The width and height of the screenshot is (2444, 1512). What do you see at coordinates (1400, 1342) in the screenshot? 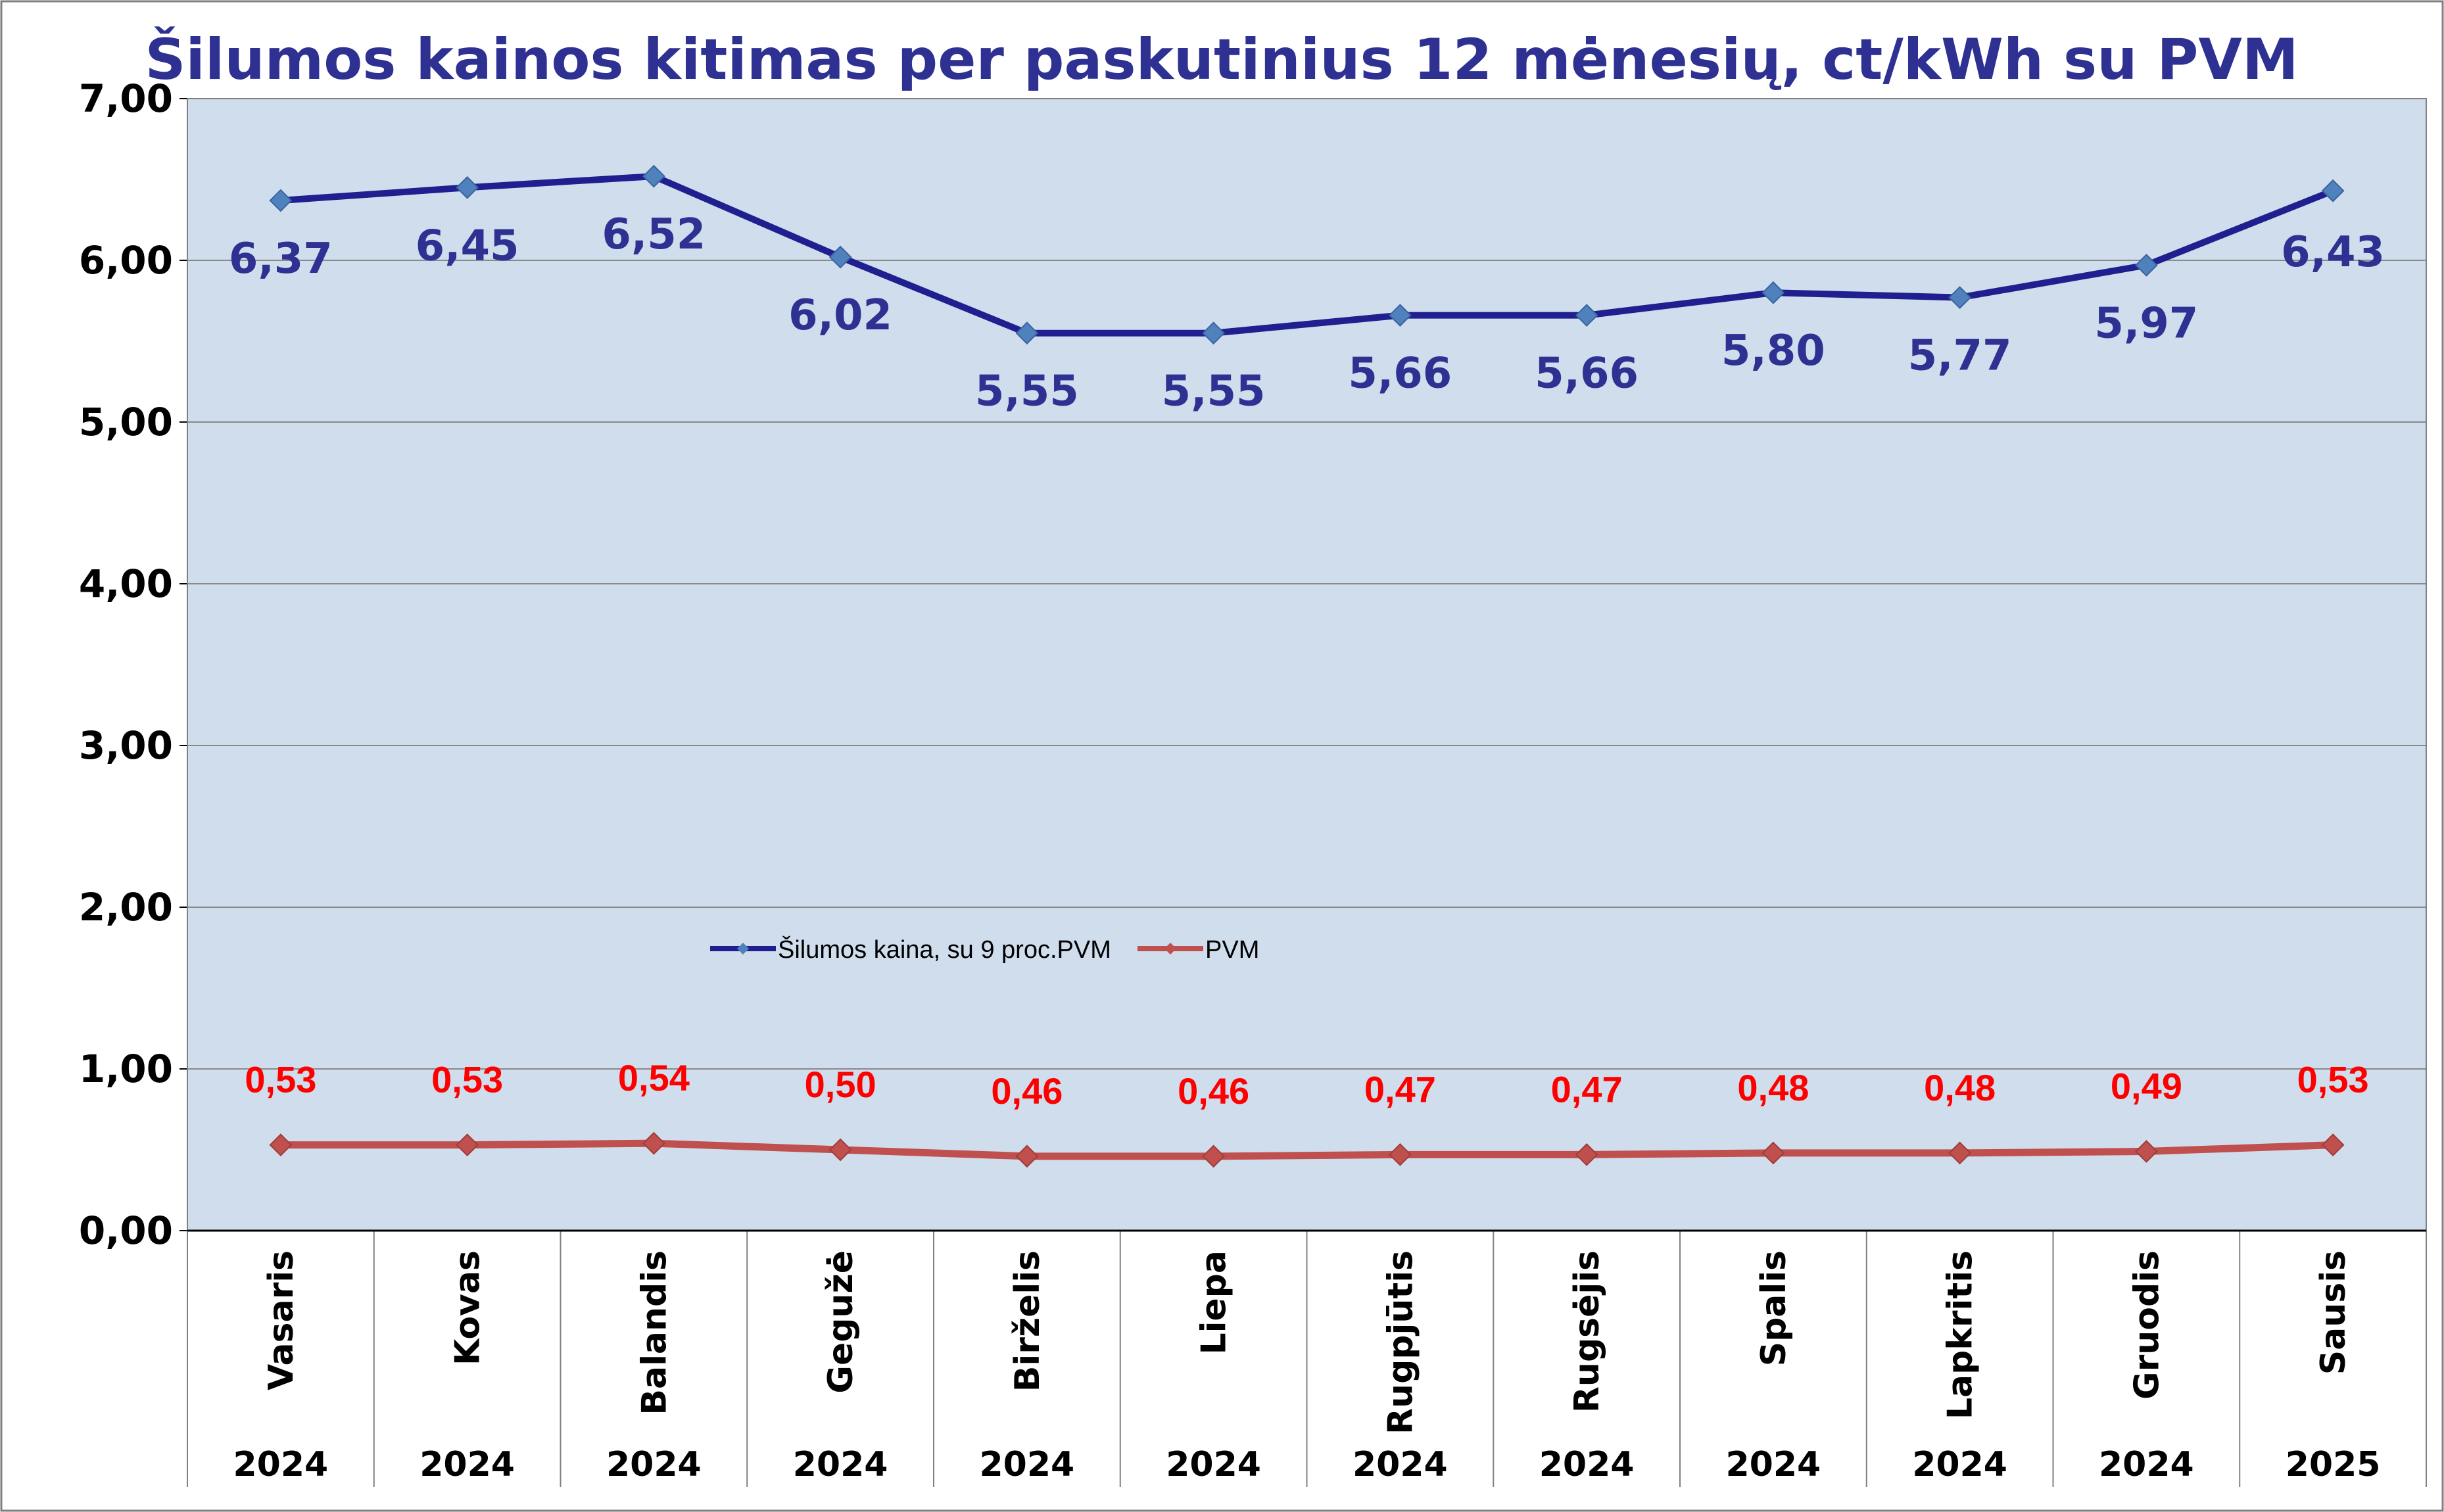
I see `x-tick-label: Rugpjūtis` at bounding box center [1400, 1342].